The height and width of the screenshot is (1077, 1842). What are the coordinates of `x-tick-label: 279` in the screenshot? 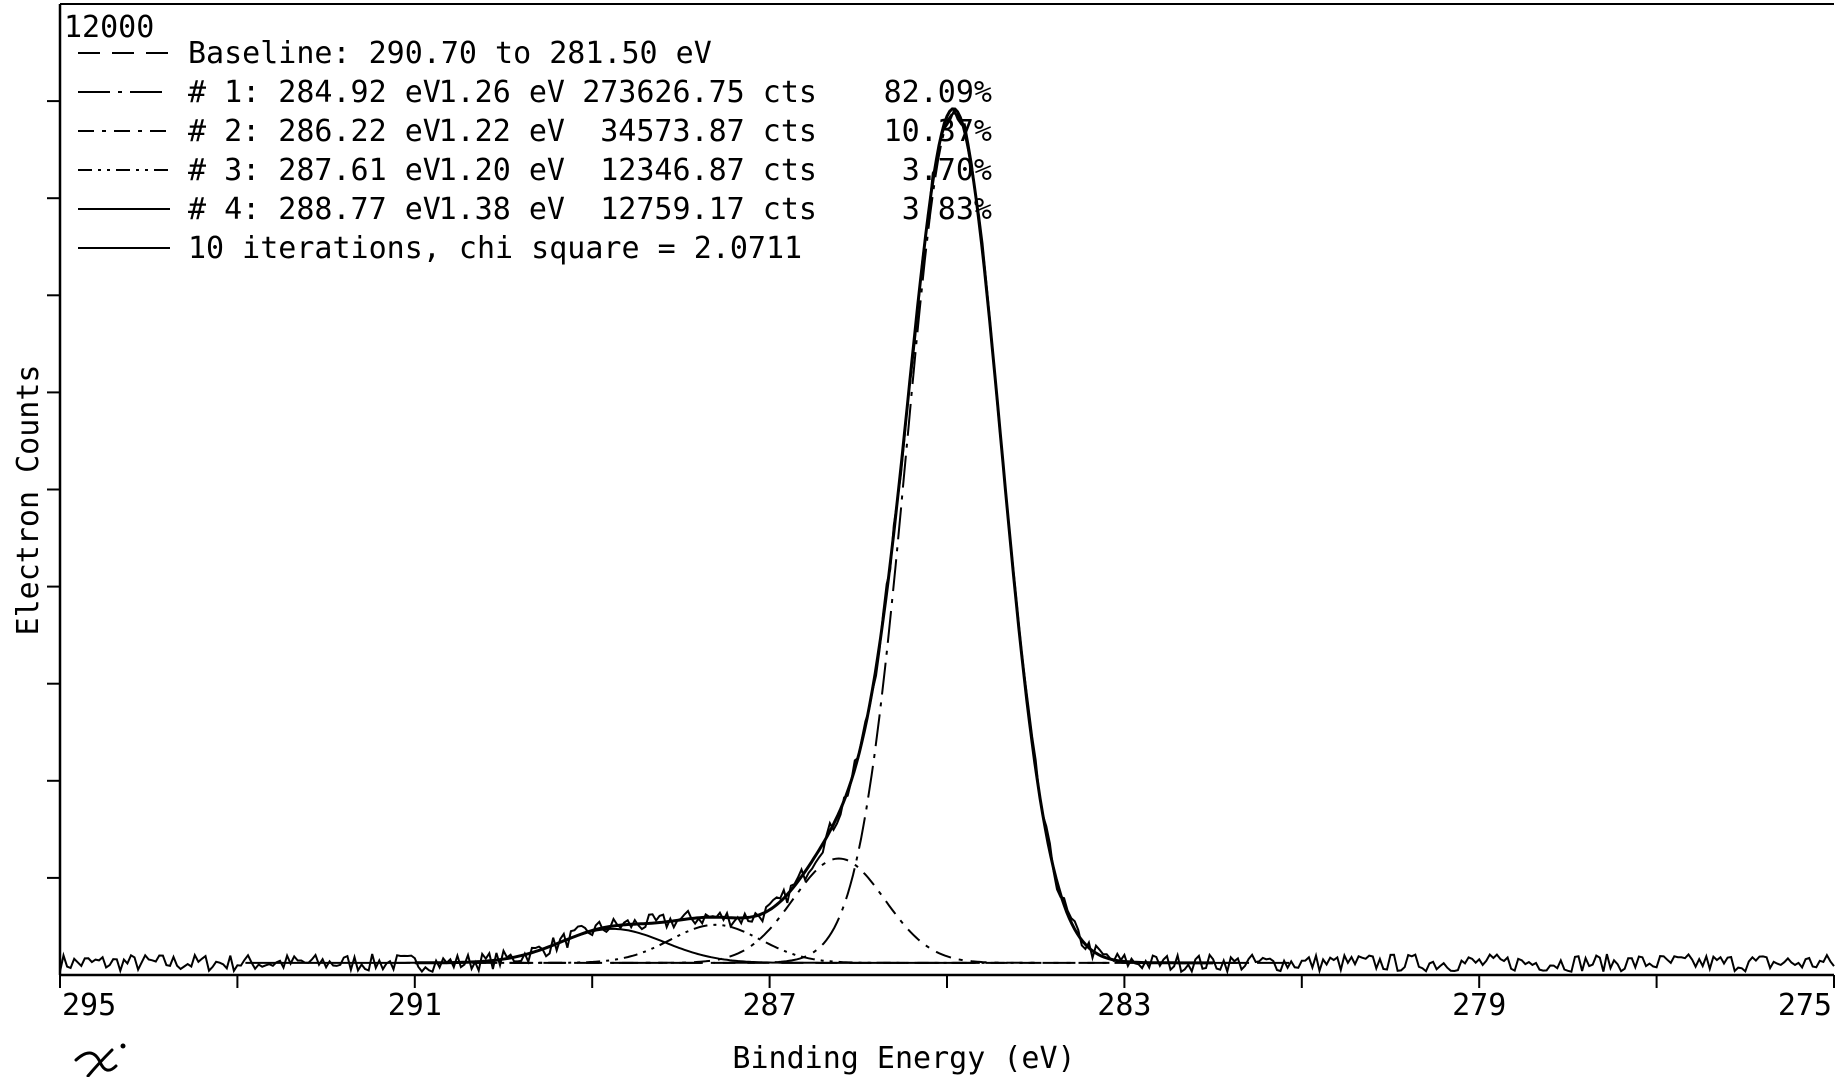 It's located at (1479, 1005).